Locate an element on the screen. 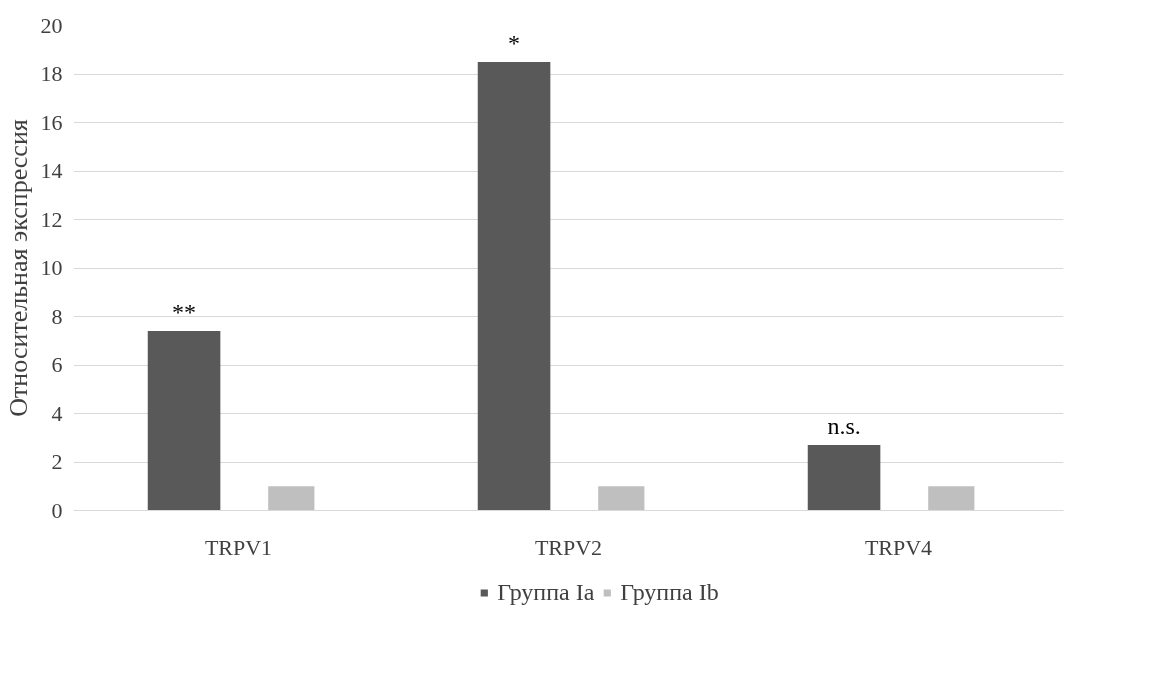 The height and width of the screenshot is (677, 1159). x-tick-label: TRPV2 is located at coordinates (568, 547).